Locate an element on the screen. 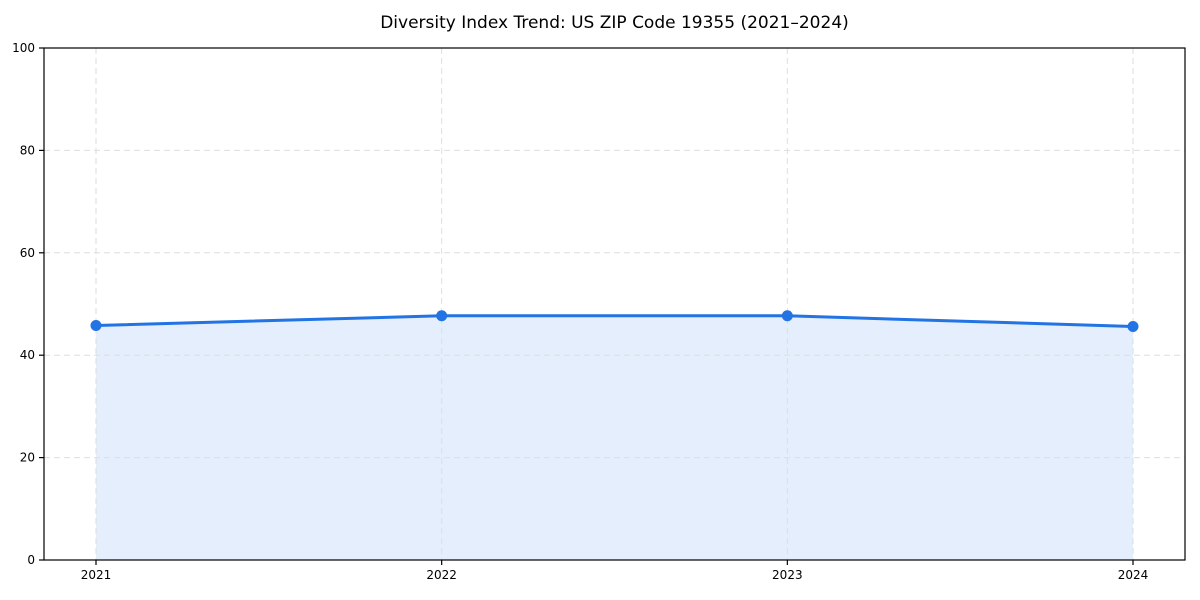  y-tick-label: 40 is located at coordinates (27, 355).